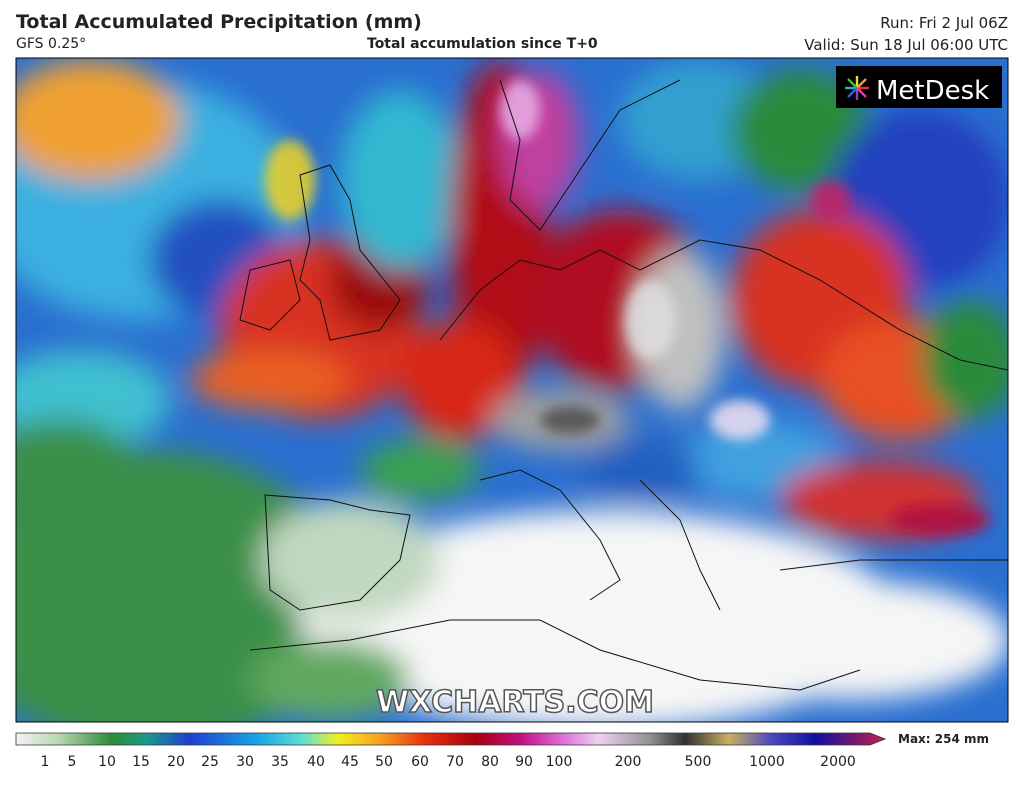 The width and height of the screenshot is (1024, 786). I want to click on colorbar-tick-label: 25, so click(210, 762).